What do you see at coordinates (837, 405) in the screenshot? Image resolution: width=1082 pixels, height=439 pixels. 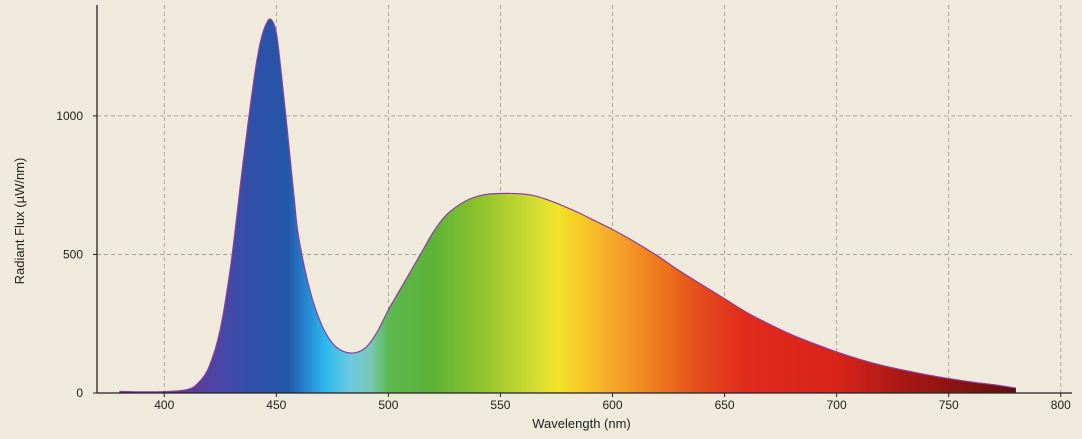 I see `x-tick-label: 700` at bounding box center [837, 405].